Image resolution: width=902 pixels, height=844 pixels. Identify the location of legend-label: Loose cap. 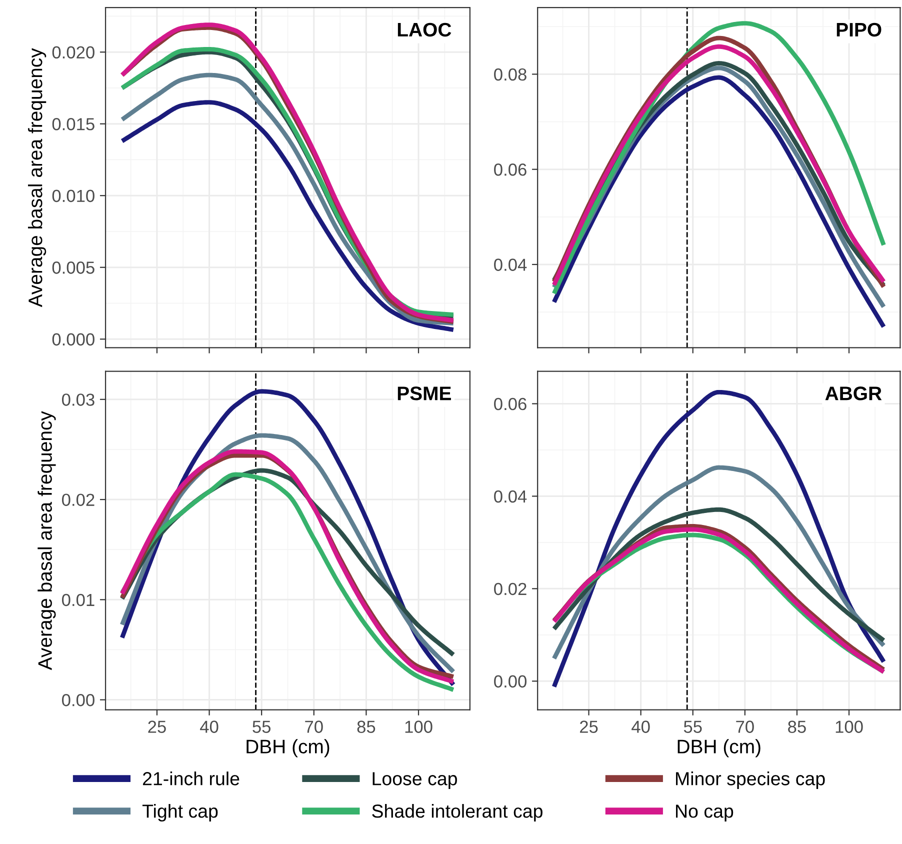
(414, 781).